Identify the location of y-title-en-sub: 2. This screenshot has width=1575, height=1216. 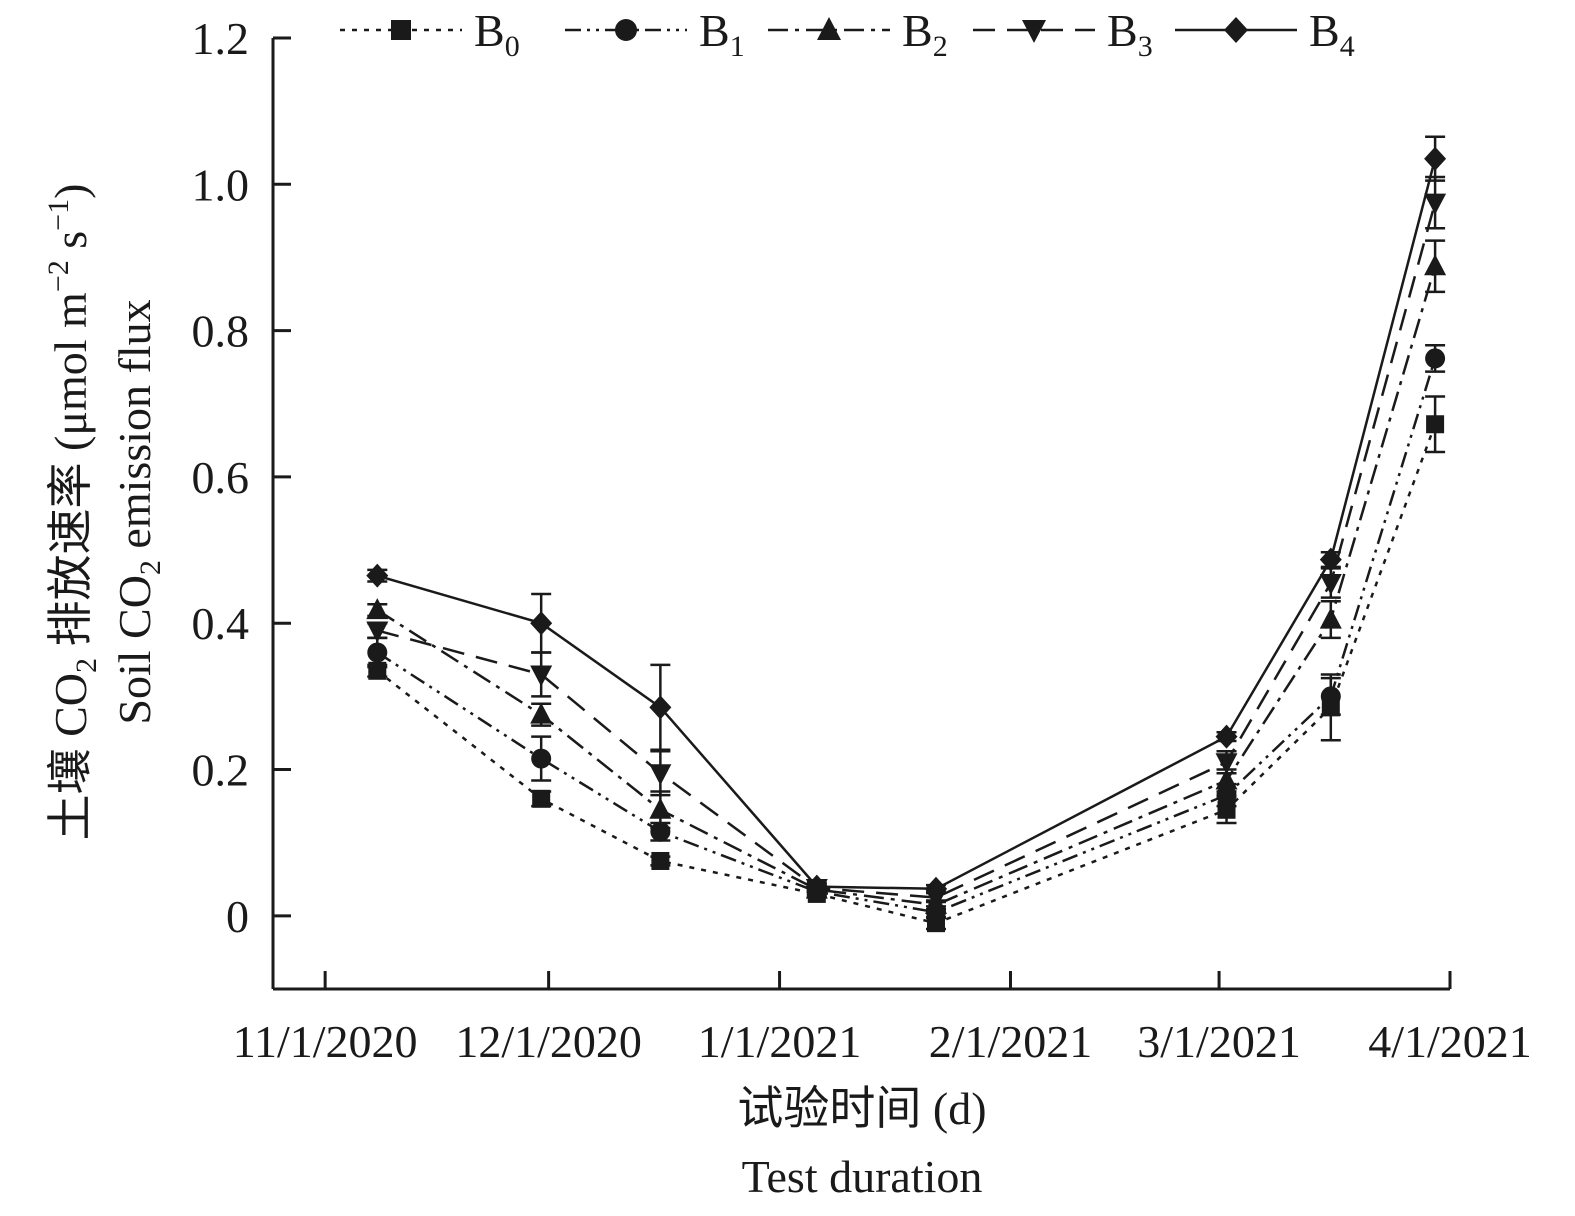
(150, 567).